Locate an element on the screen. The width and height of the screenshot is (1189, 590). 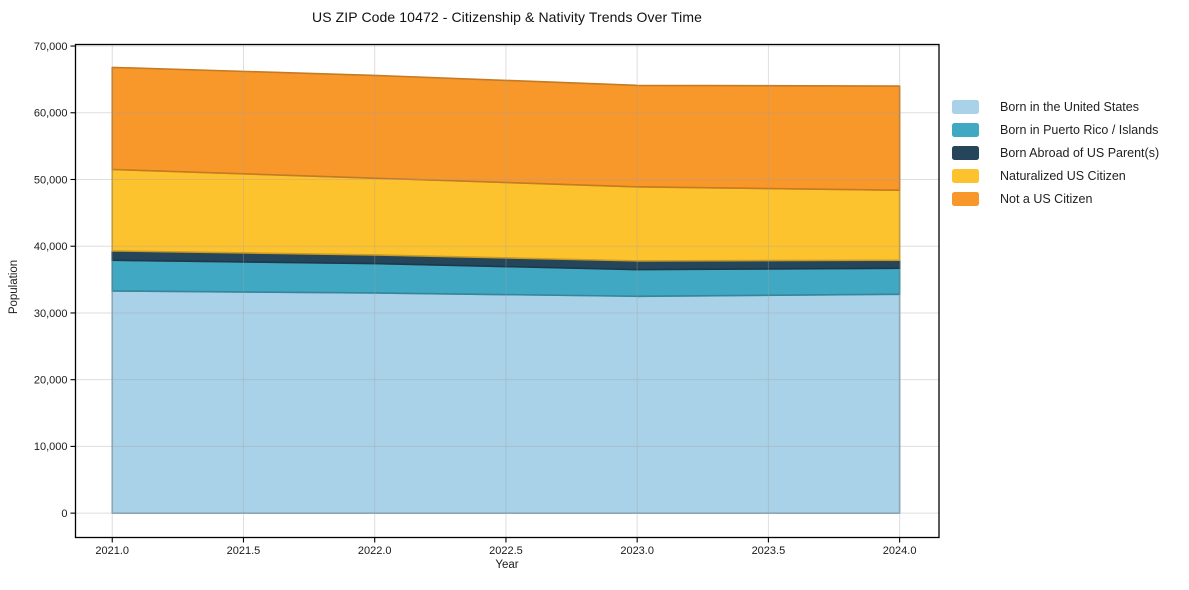
area-not-a-us-citizen is located at coordinates (506, 128).